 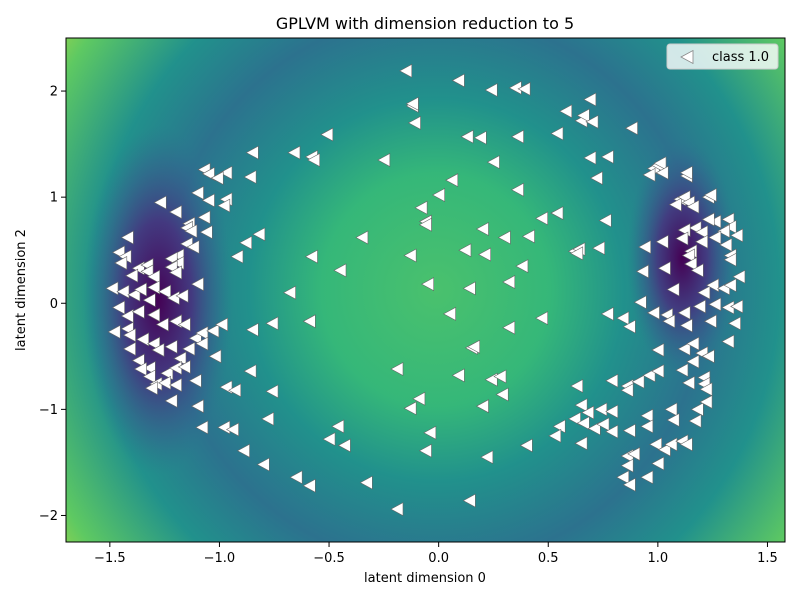 I want to click on y-tick-label: −2, so click(x=48, y=516).